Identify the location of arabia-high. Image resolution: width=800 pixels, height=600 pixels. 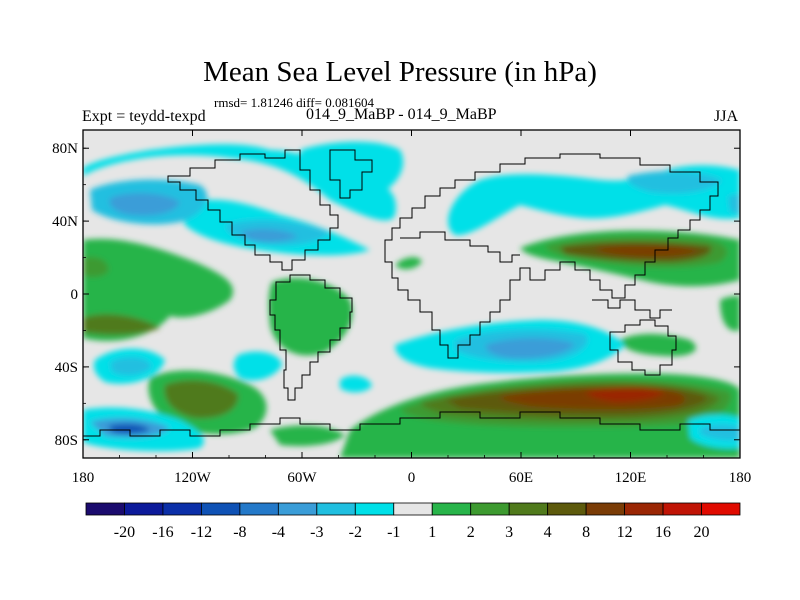
(408, 263).